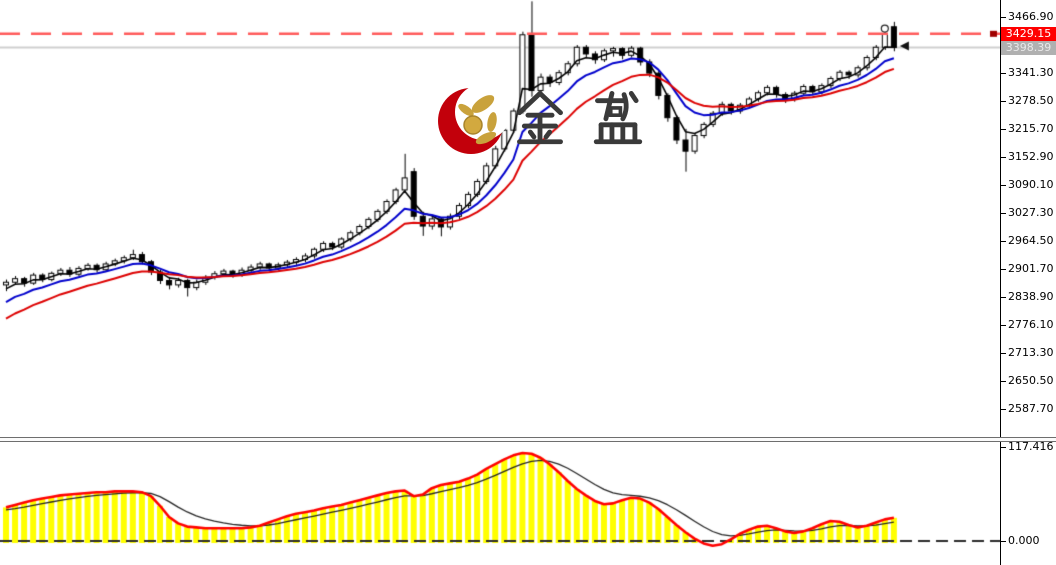  What do you see at coordinates (1028, 48) in the screenshot?
I see `last-price-label: 3398.39` at bounding box center [1028, 48].